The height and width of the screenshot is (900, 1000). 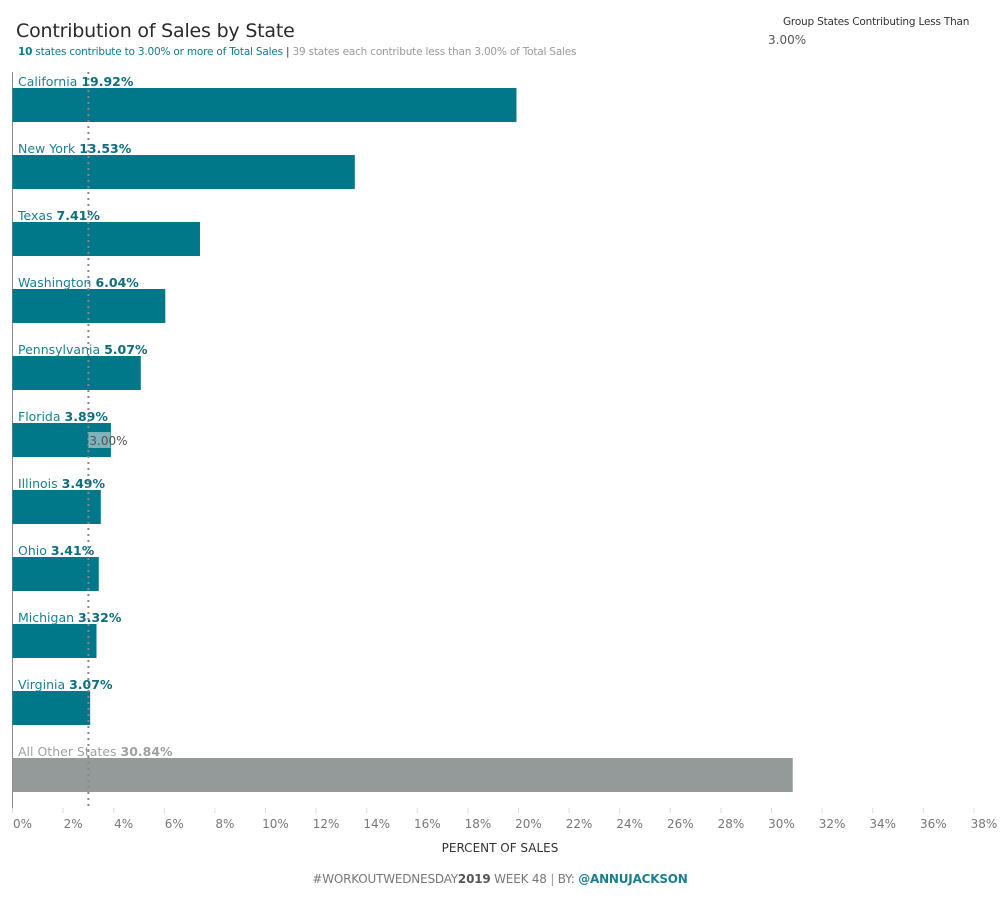 What do you see at coordinates (147, 751) in the screenshot?
I see `value-label: 30.84%` at bounding box center [147, 751].